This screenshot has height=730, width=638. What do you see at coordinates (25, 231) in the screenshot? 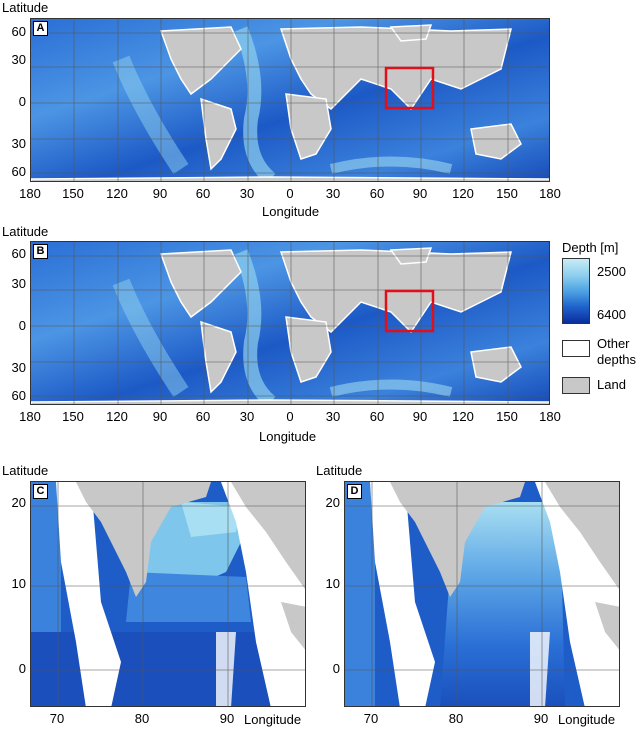
I see `y-axis-label-b: Latitude` at bounding box center [25, 231].